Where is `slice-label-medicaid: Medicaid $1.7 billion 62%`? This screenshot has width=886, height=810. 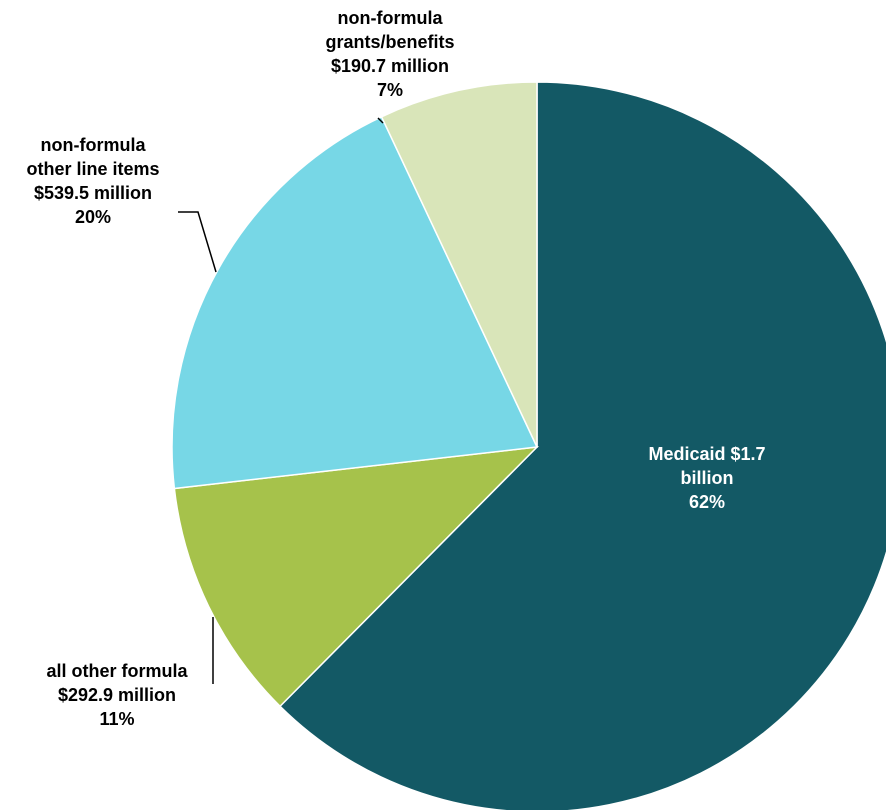 slice-label-medicaid: Medicaid $1.7 billion 62% is located at coordinates (706, 478).